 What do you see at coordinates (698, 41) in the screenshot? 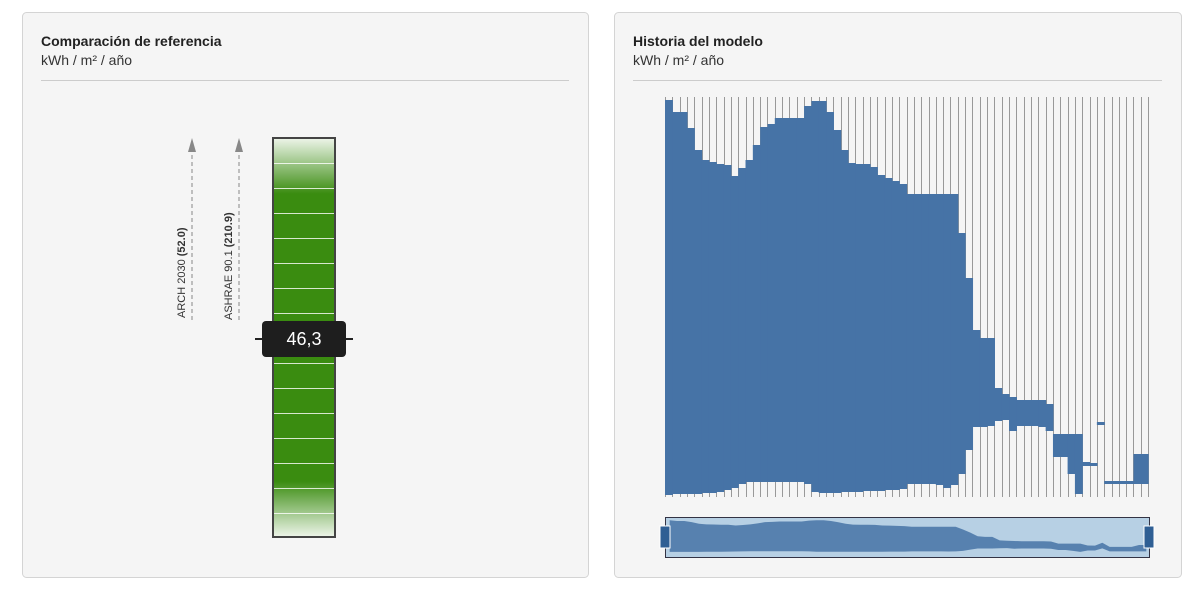
I see `panel-title: Historia del modelo` at bounding box center [698, 41].